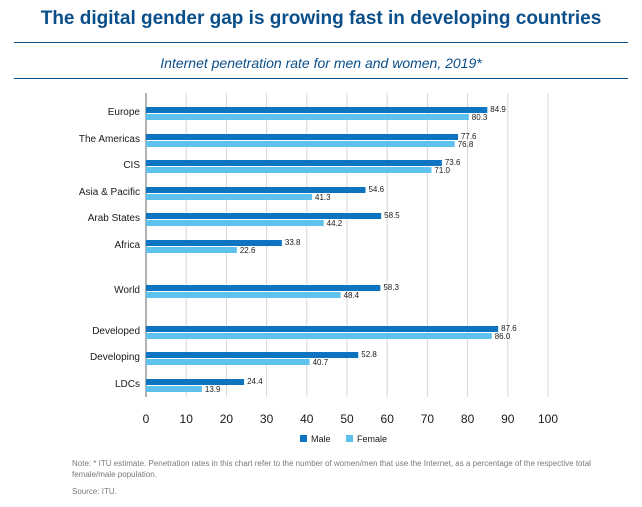 The image size is (642, 507). I want to click on legend-swatch-female, so click(349, 438).